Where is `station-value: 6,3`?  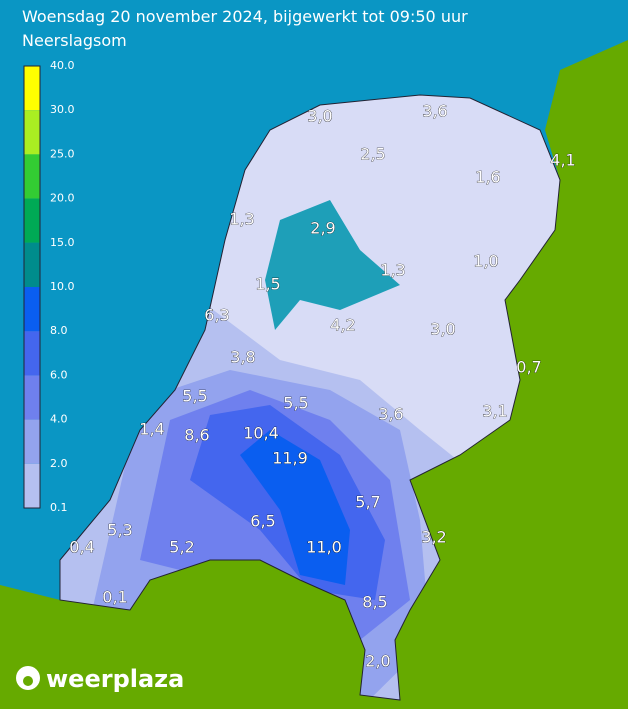 station-value: 6,3 is located at coordinates (216, 315).